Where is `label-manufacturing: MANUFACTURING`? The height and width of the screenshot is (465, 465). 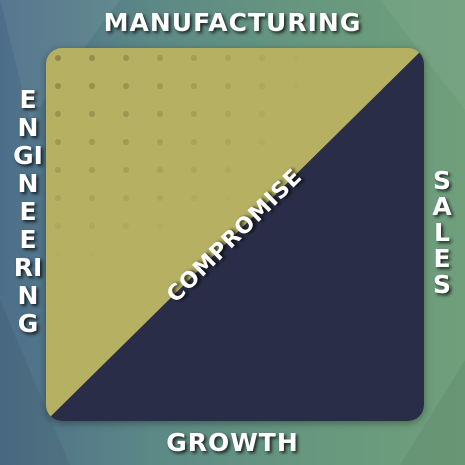 label-manufacturing: MANUFACTURING is located at coordinates (232, 22).